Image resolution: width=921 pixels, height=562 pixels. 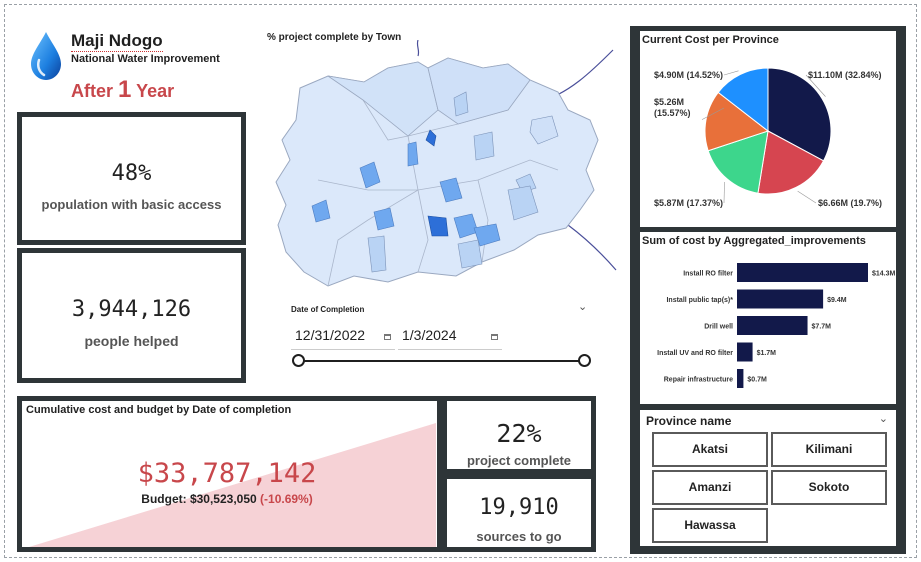 I want to click on bar-category-label: Drill well, so click(x=718, y=327).